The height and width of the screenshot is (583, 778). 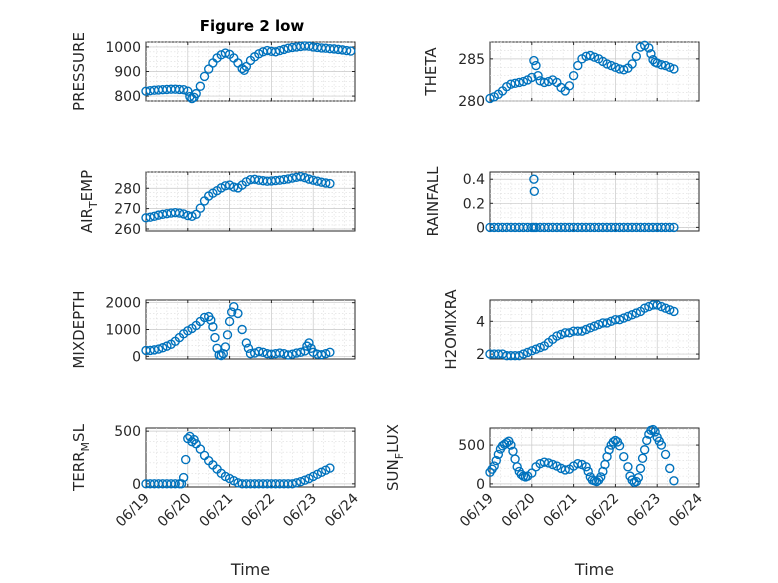 What do you see at coordinates (474, 204) in the screenshot?
I see `y-tick-label: 0.2` at bounding box center [474, 204].